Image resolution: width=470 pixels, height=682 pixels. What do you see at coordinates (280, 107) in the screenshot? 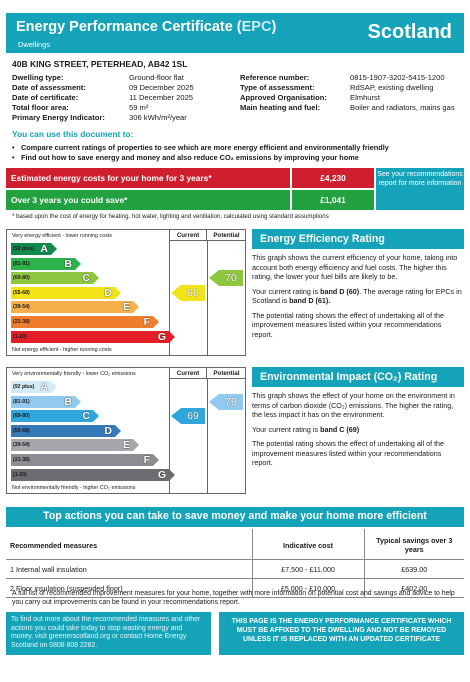
I see `detail-label: Main heating and fuel:` at bounding box center [280, 107].